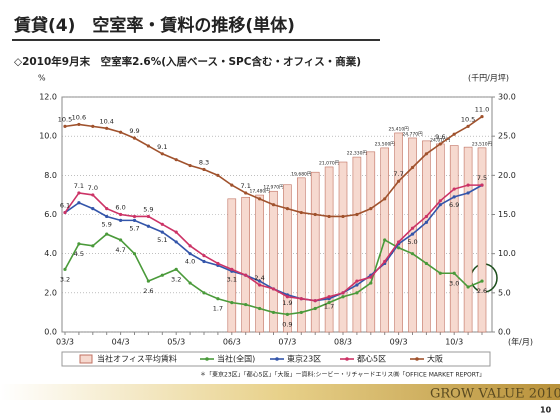 The width and height of the screenshot is (560, 420). What do you see at coordinates (137, 359) in the screenshot?
I see `legend-label: 当社オフィス平均賃料` at bounding box center [137, 359].